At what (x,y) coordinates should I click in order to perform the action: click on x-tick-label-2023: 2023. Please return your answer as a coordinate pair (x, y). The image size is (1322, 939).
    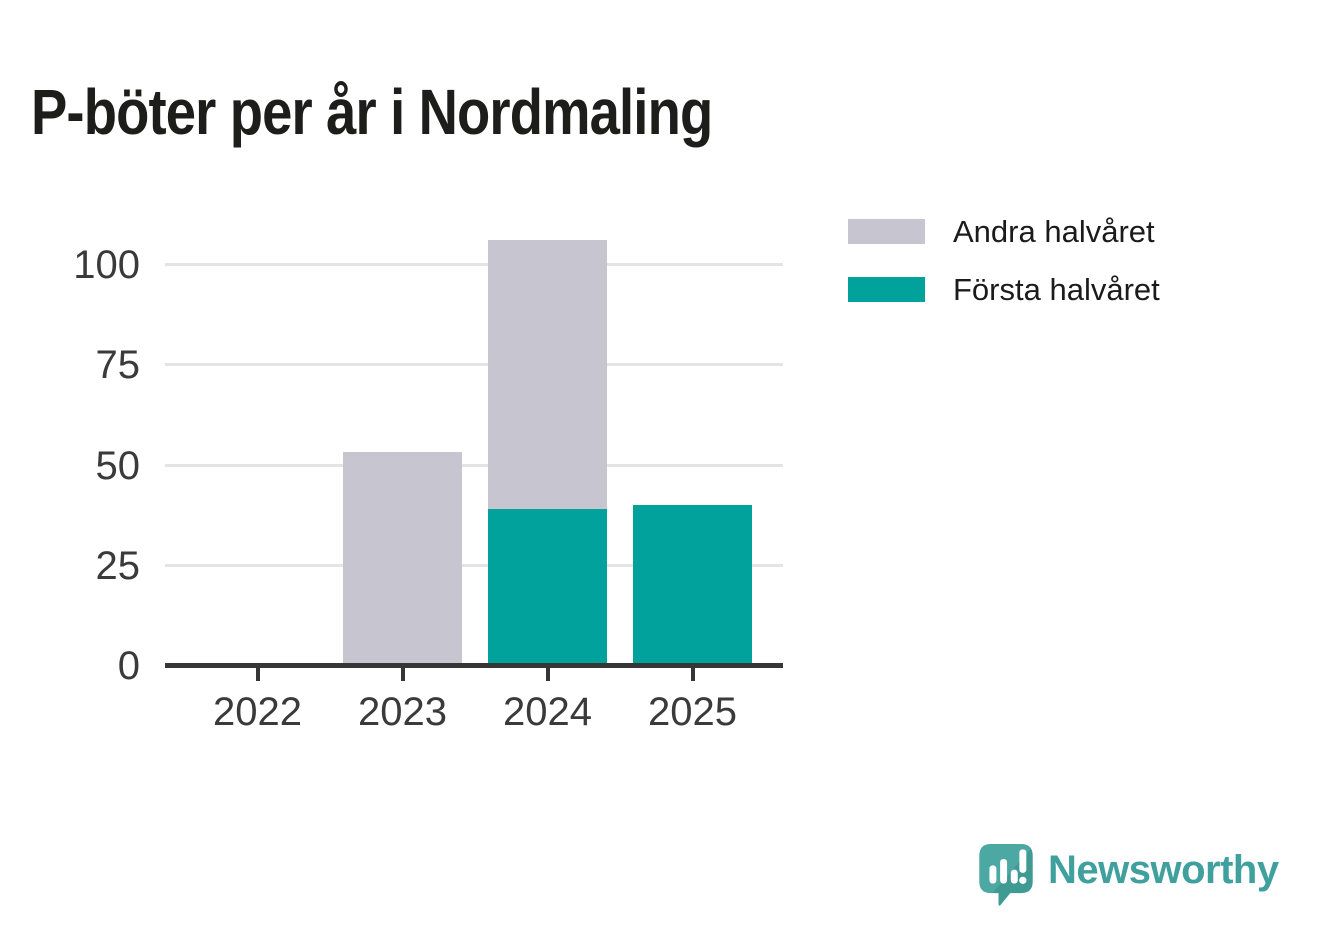
    Looking at the image, I should click on (402, 712).